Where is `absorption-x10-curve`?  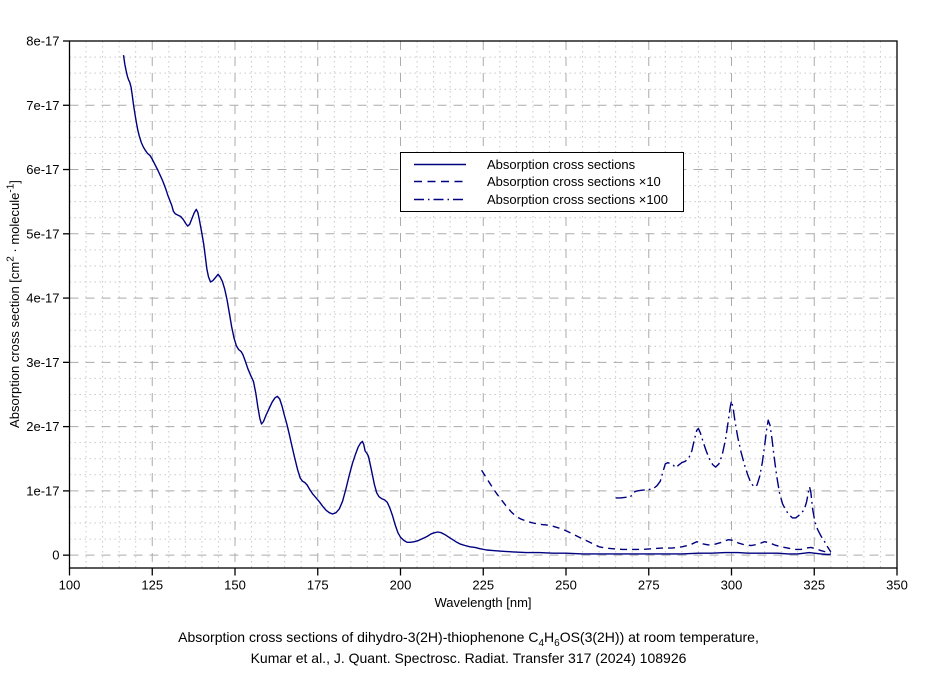 absorption-x10-curve is located at coordinates (656, 511).